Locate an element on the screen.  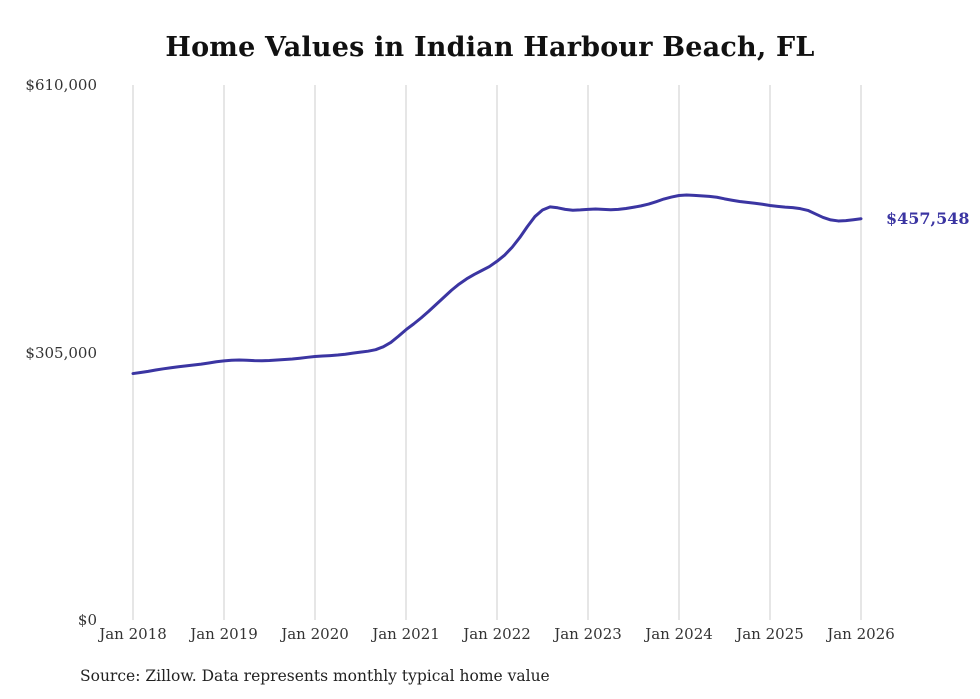
y-axis-tick-label: $305,000 is located at coordinates (61, 353).